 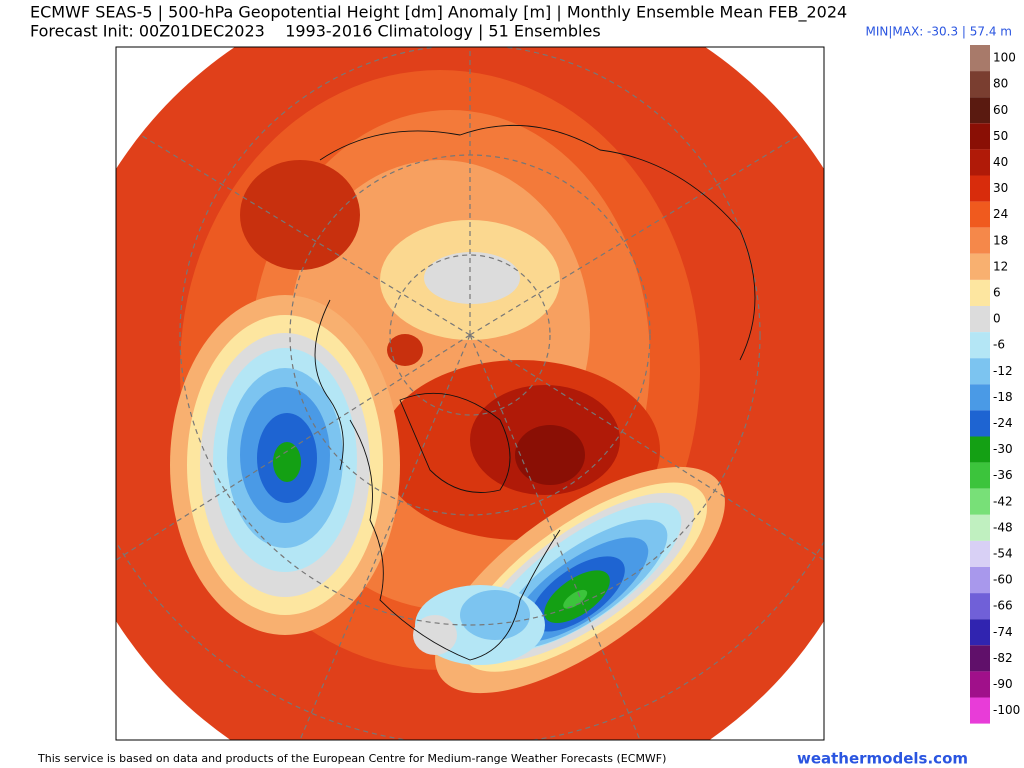 I want to click on colorbar-label: -18, so click(x=1003, y=397).